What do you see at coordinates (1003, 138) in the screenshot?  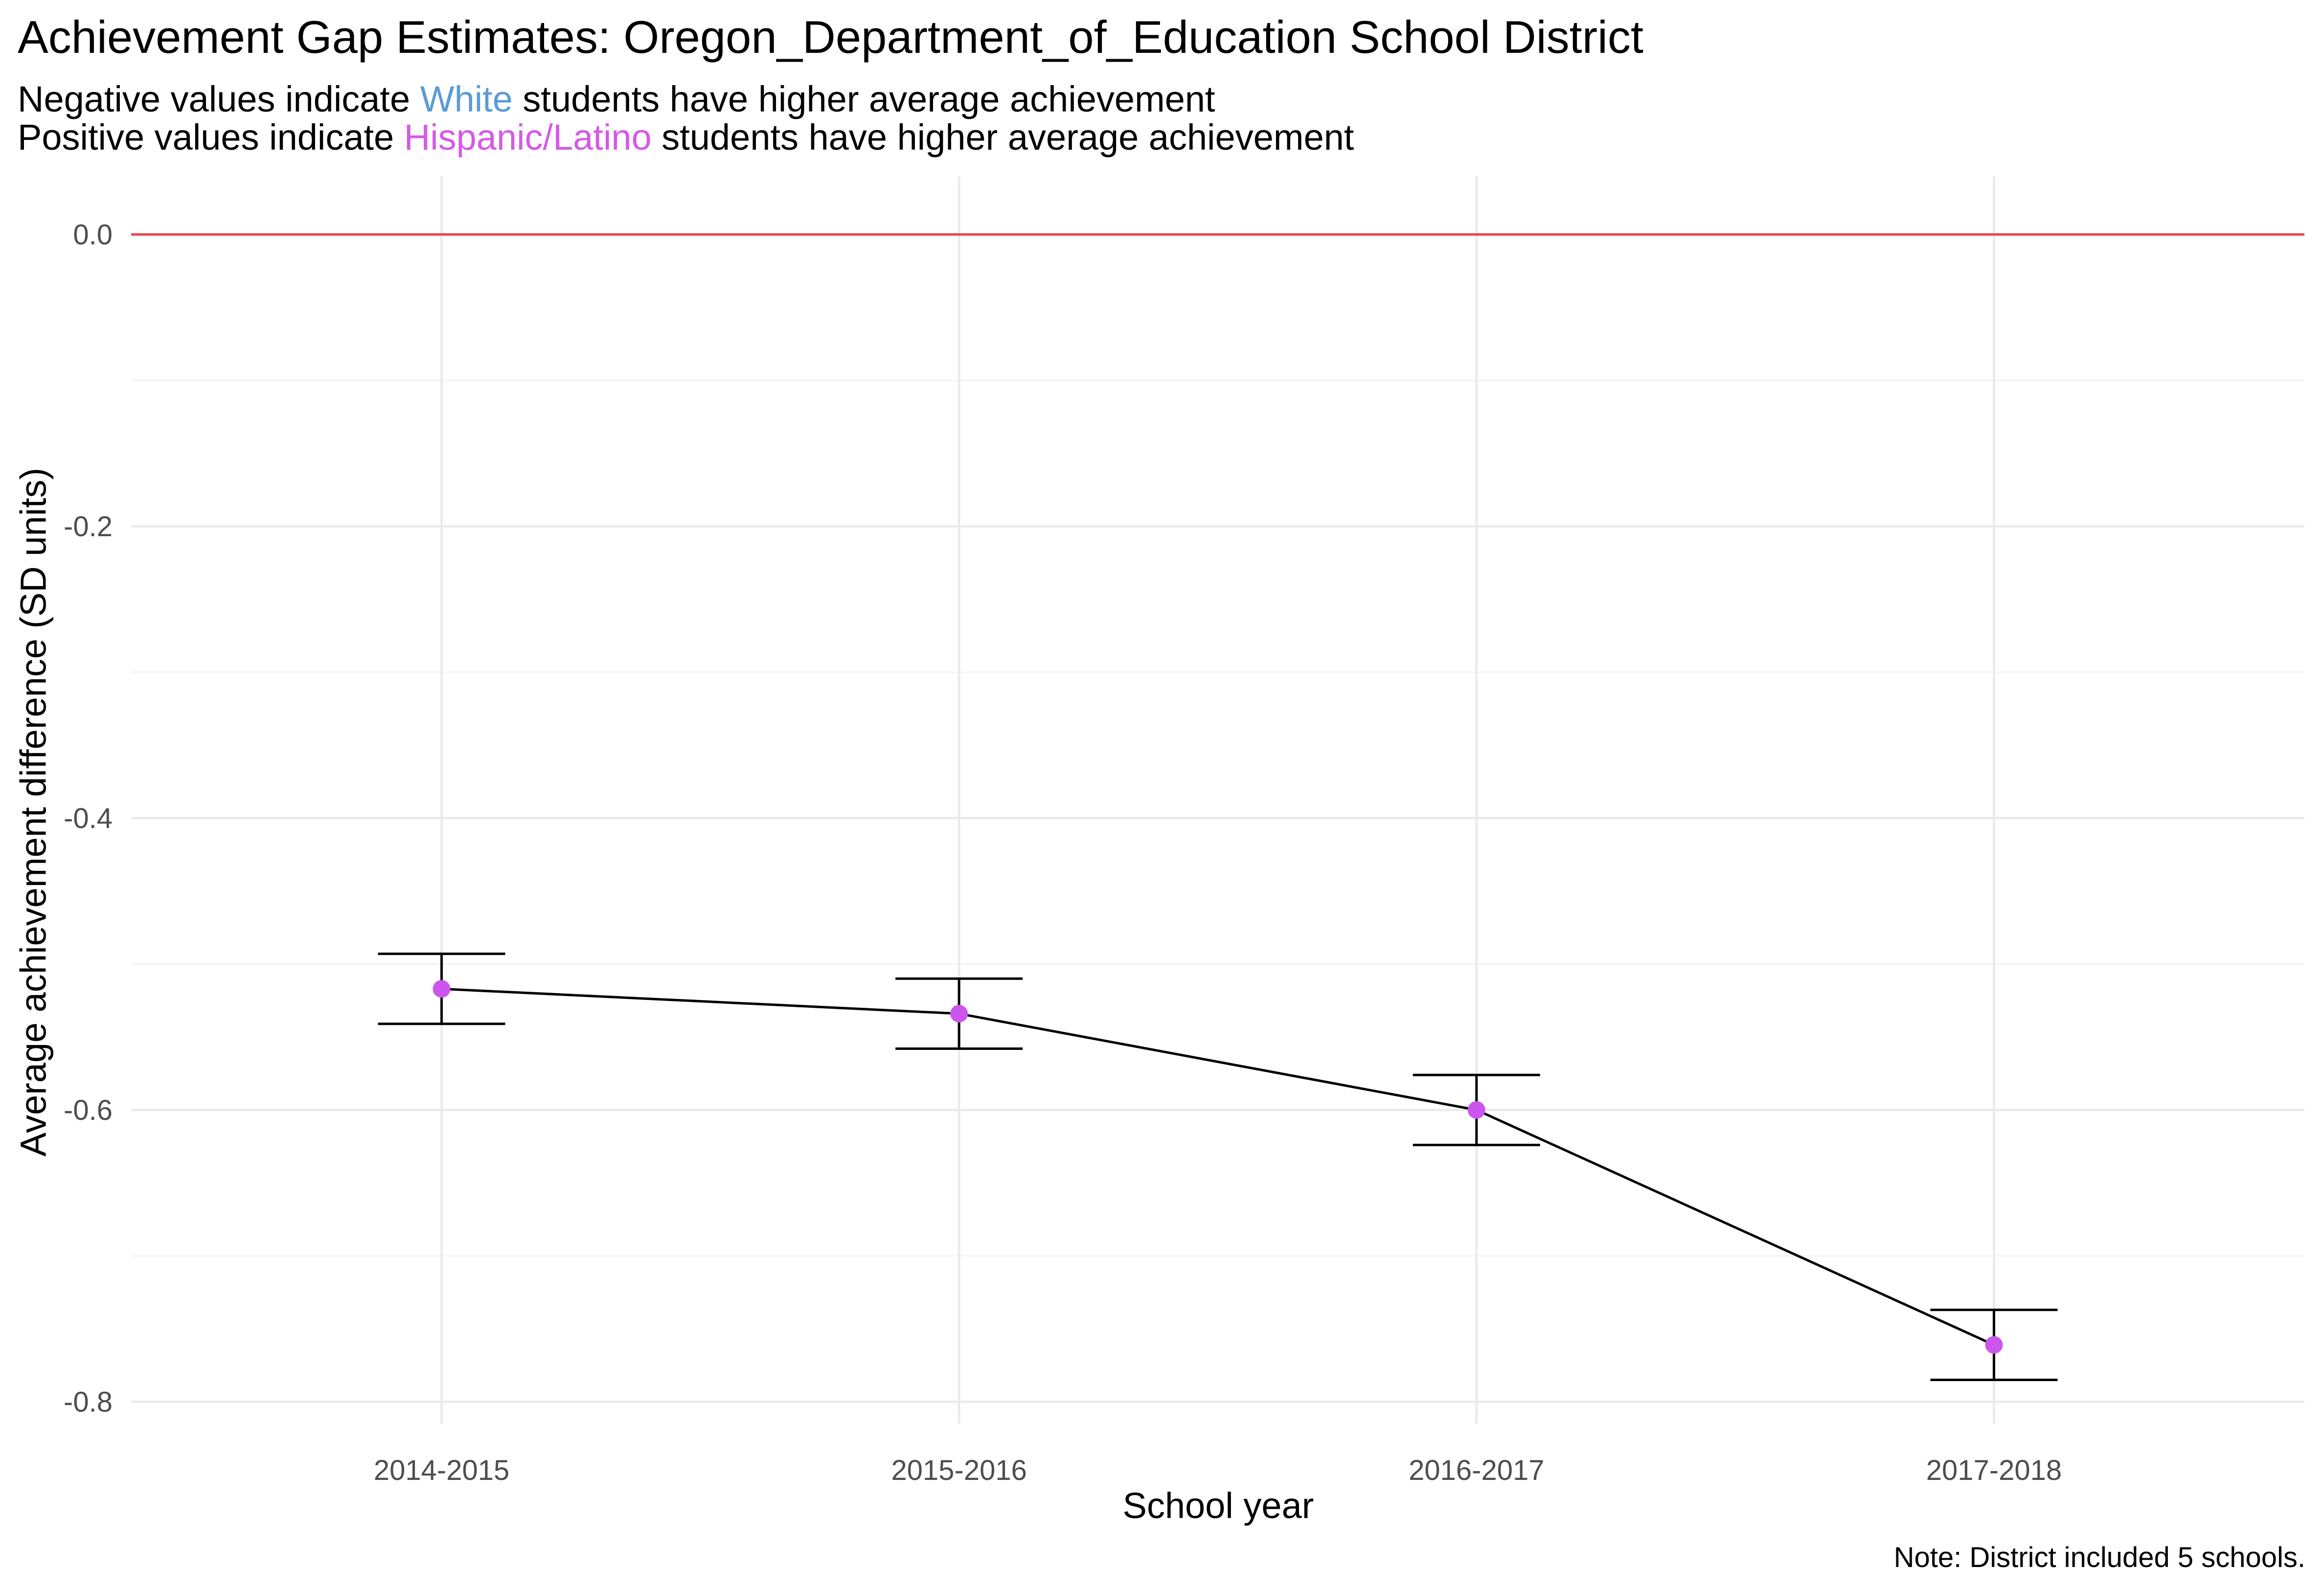 I see `subtitle-2-after: students have higher average achievement` at bounding box center [1003, 138].